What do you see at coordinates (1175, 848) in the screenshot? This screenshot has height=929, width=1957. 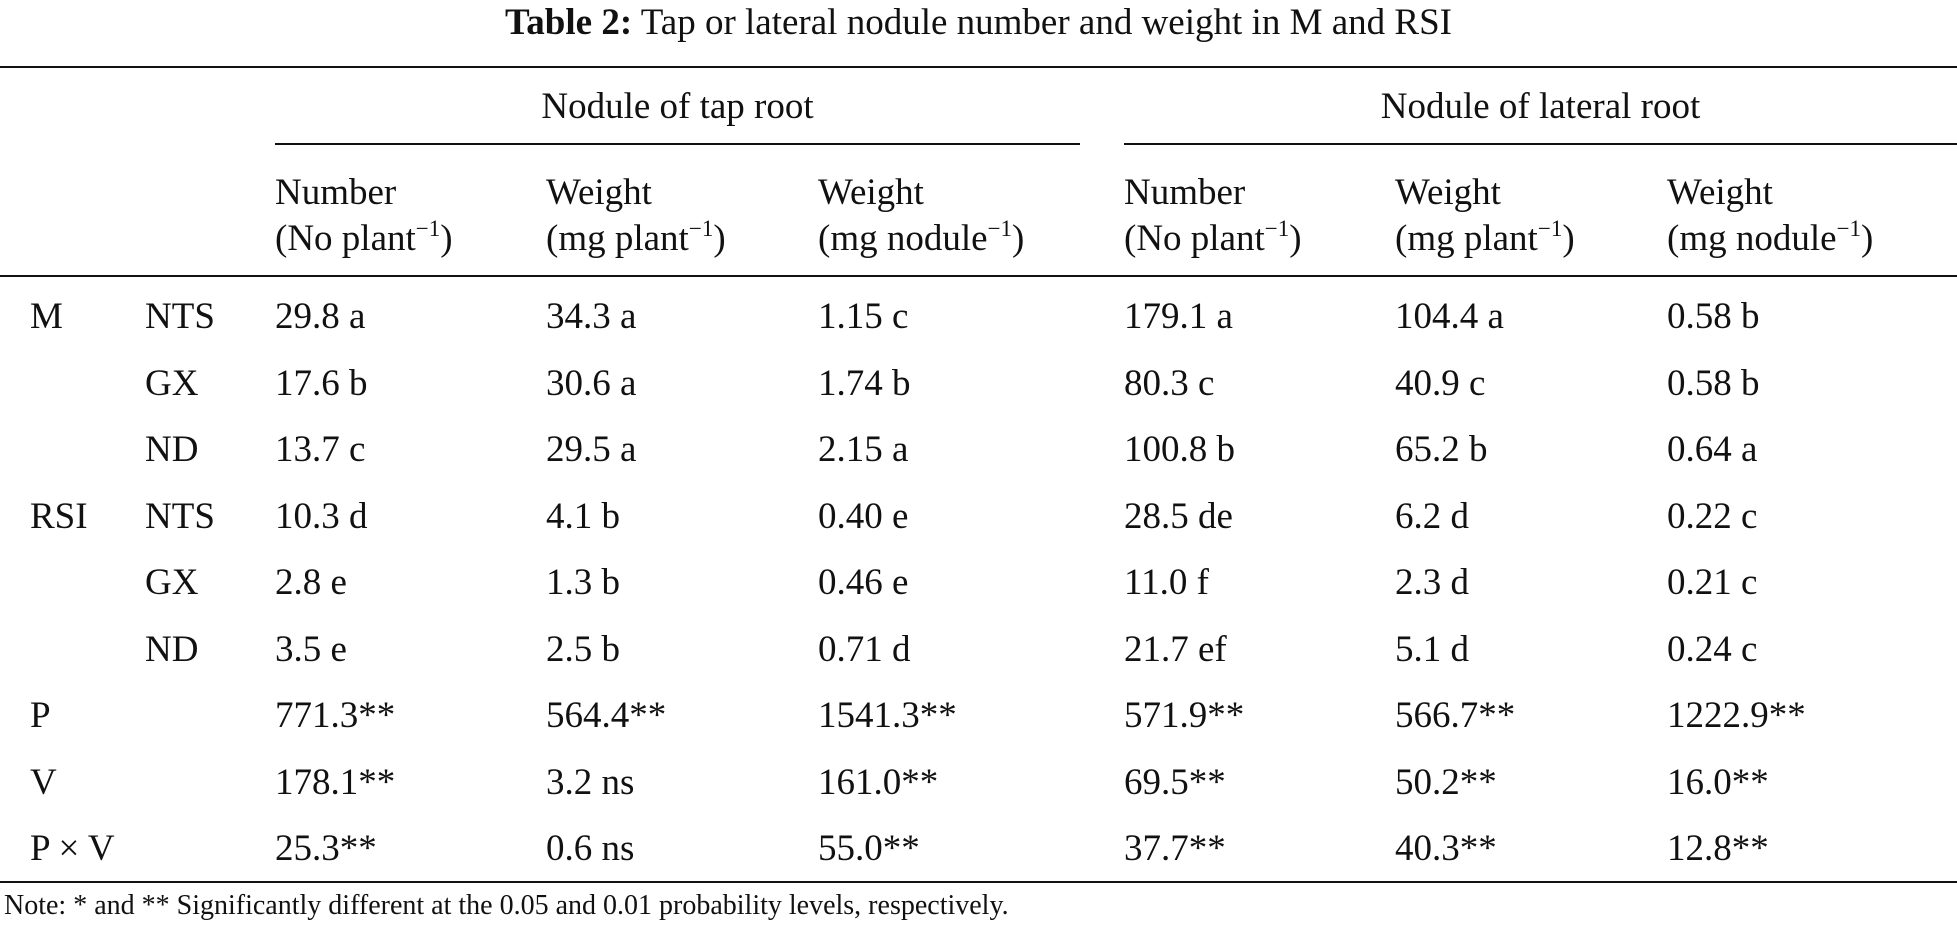 I see `table-cell: 37.7**` at bounding box center [1175, 848].